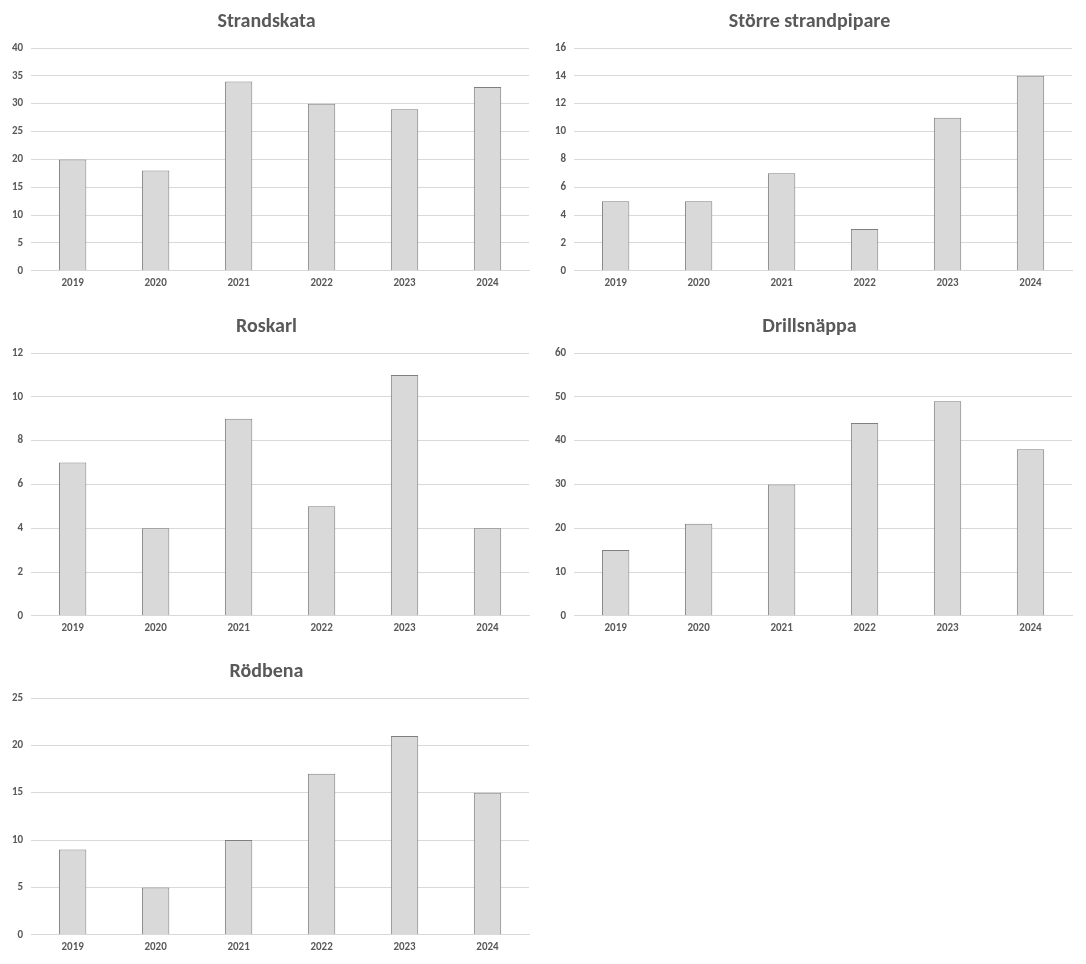 Image resolution: width=1086 pixels, height=964 pixels. Describe the element at coordinates (809, 325) in the screenshot. I see `chart-title: Drillsnäppa` at that location.